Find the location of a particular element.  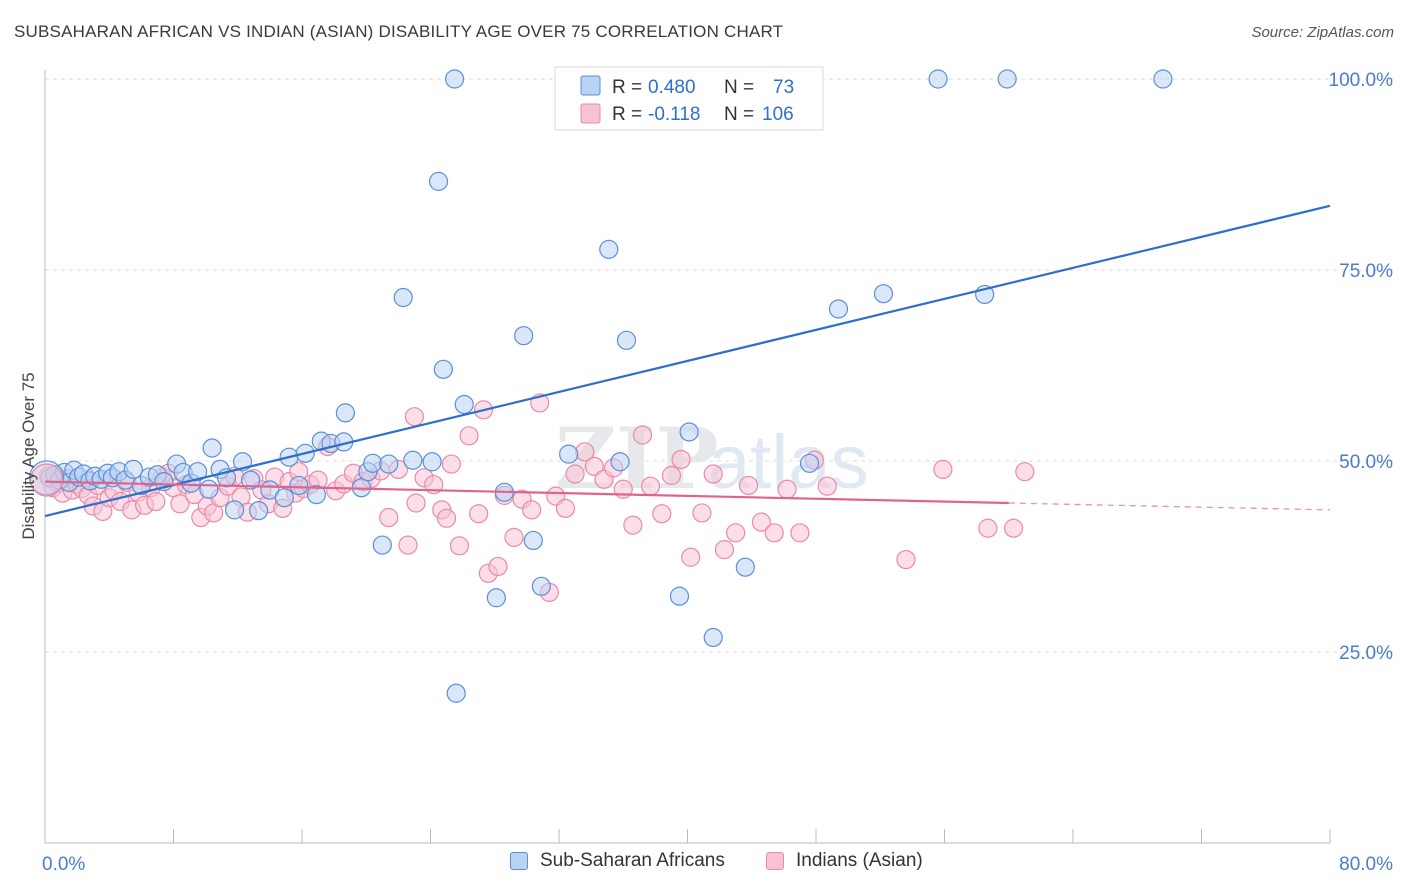

legend-item-indian: Indians (Asian) is located at coordinates (844, 861).